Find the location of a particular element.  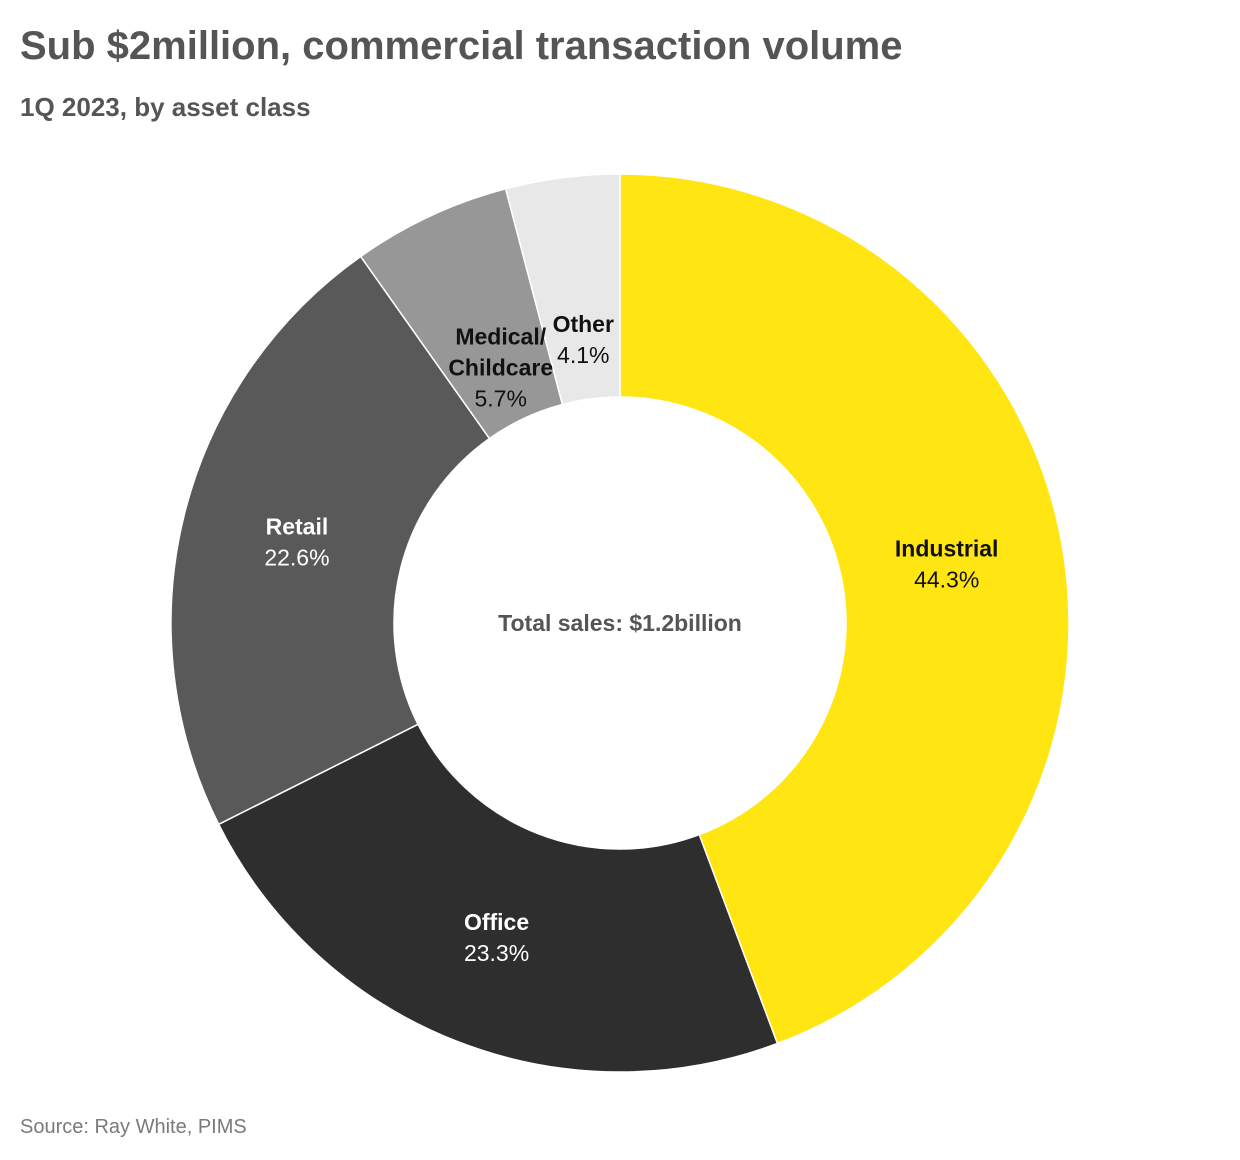

chart-subtitle: 1Q 2023, by asset class is located at coordinates (165, 107).